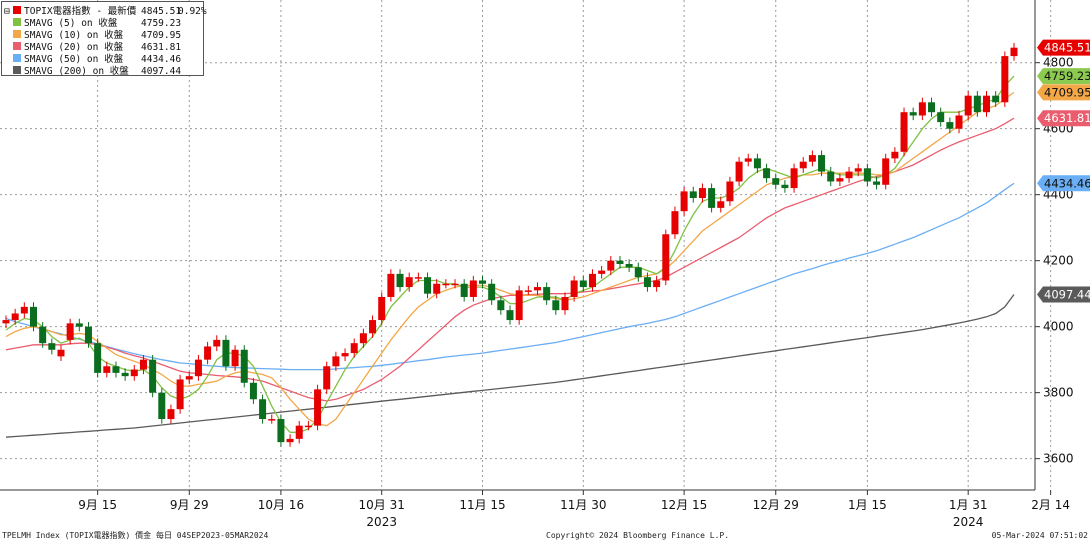 This screenshot has height=541, width=1090. What do you see at coordinates (80, 11) in the screenshot?
I see `legend-series-name: TOPIX電器指數 - 最新價` at bounding box center [80, 11].